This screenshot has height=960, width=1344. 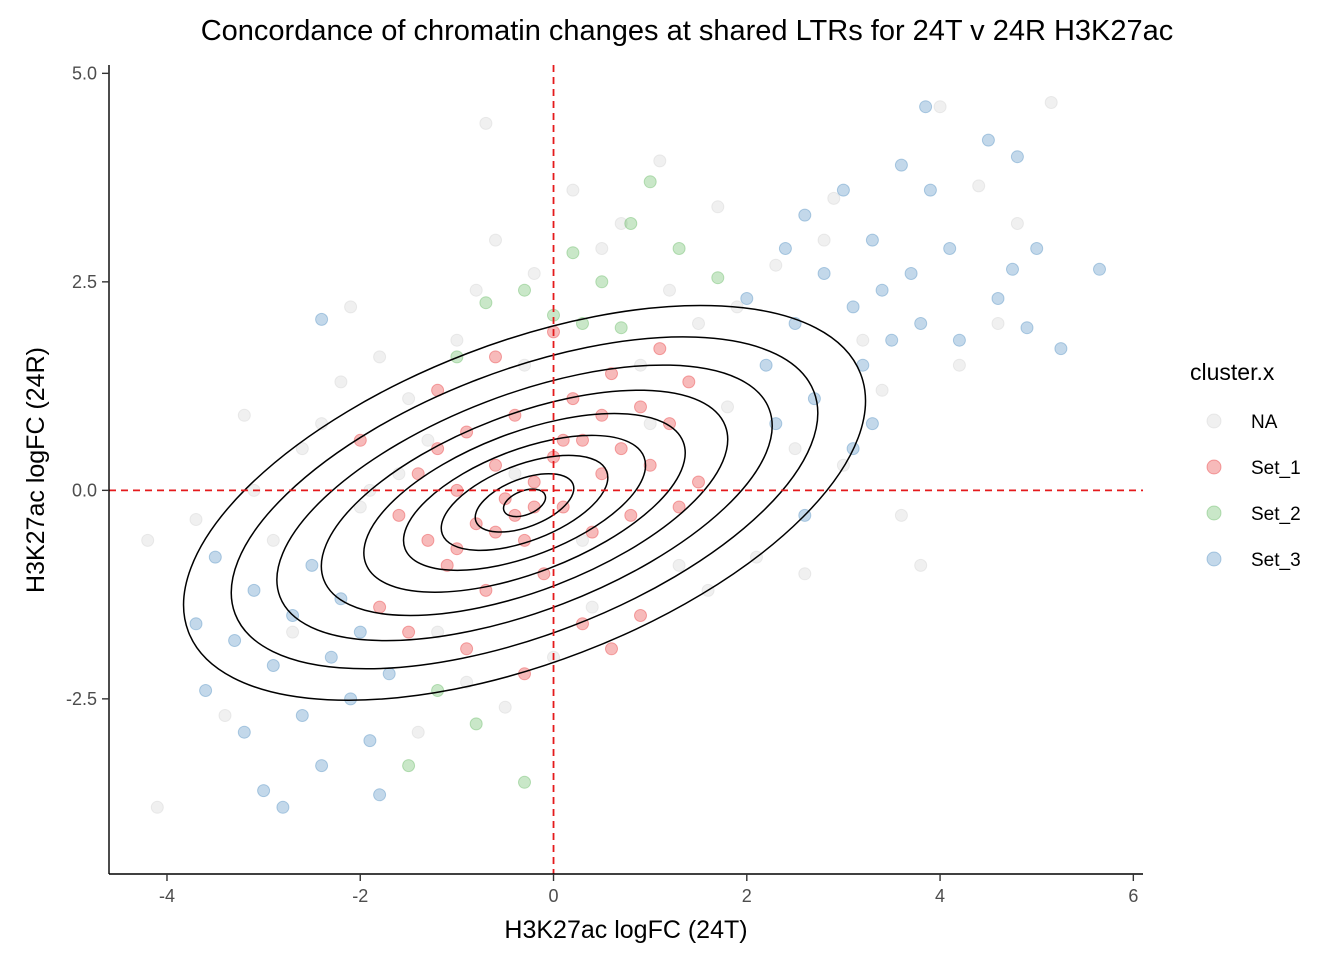 I want to click on legend-label: NA, so click(x=1264, y=422).